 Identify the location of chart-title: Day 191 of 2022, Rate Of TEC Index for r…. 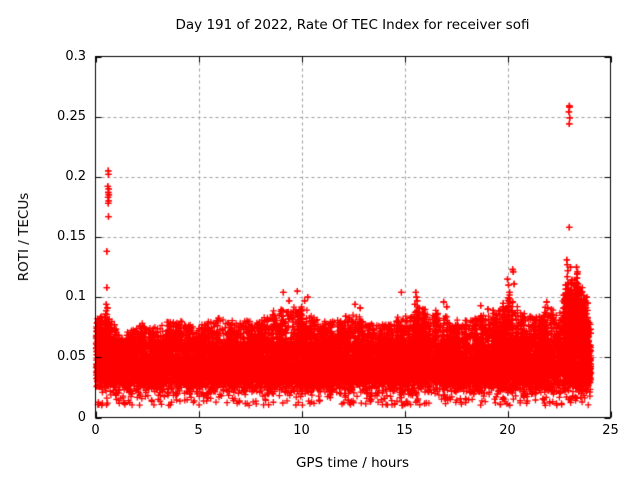
(352, 25).